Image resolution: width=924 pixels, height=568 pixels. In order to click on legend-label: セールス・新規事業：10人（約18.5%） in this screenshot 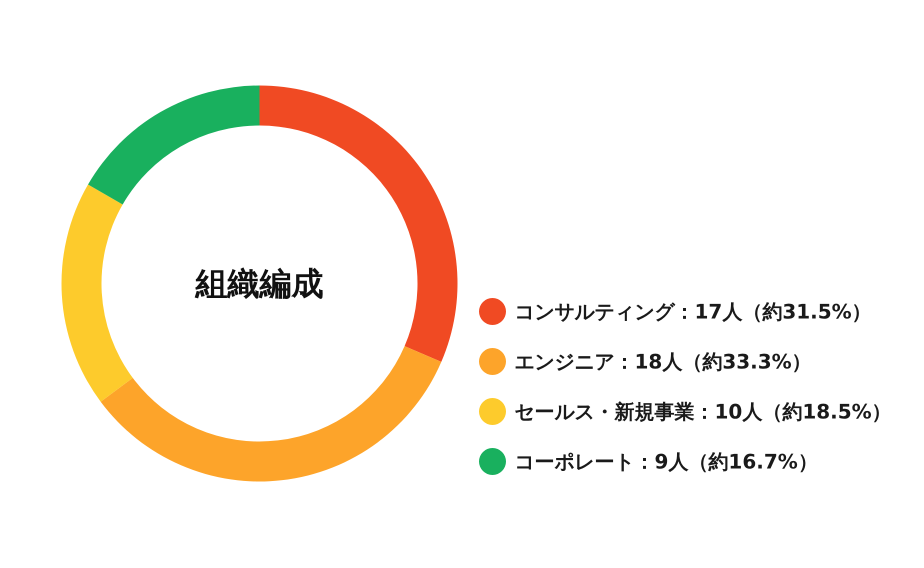, I will do `click(703, 412)`.